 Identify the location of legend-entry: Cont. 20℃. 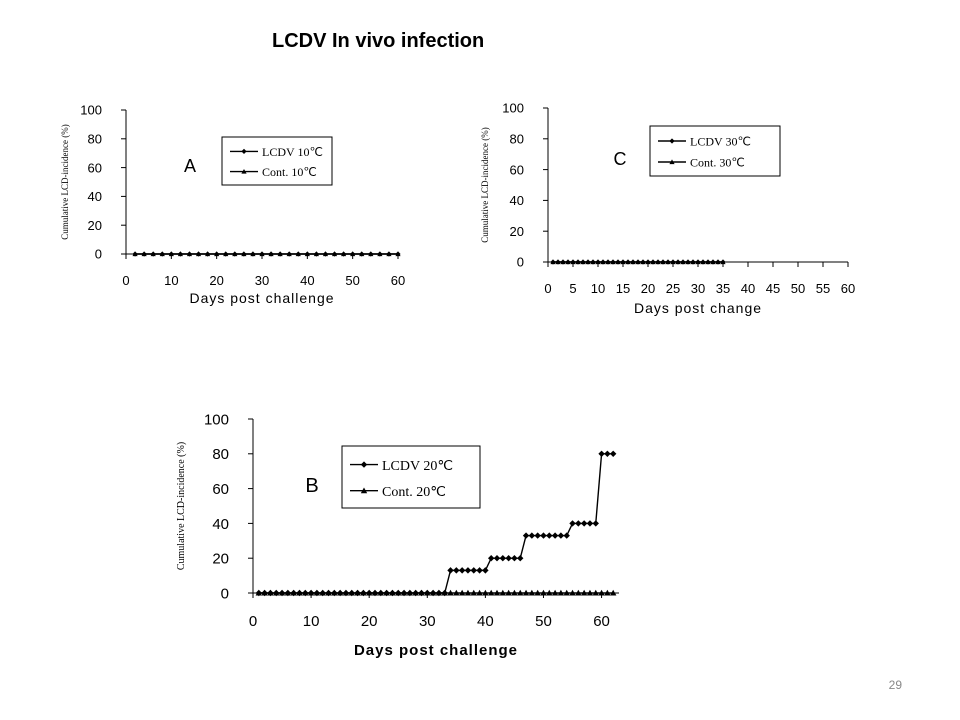
(414, 492).